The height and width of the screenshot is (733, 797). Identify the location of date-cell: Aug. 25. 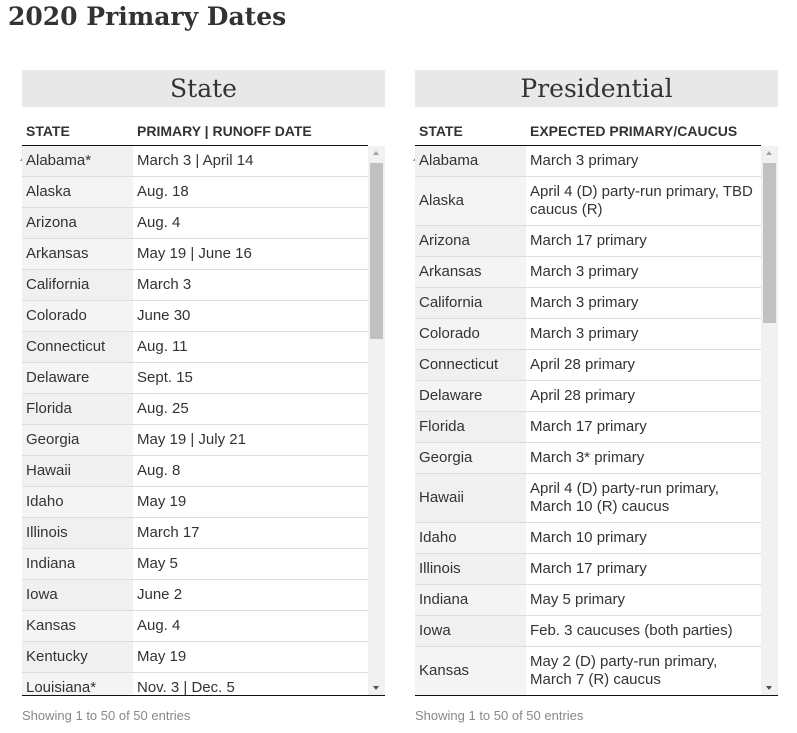
(250, 409).